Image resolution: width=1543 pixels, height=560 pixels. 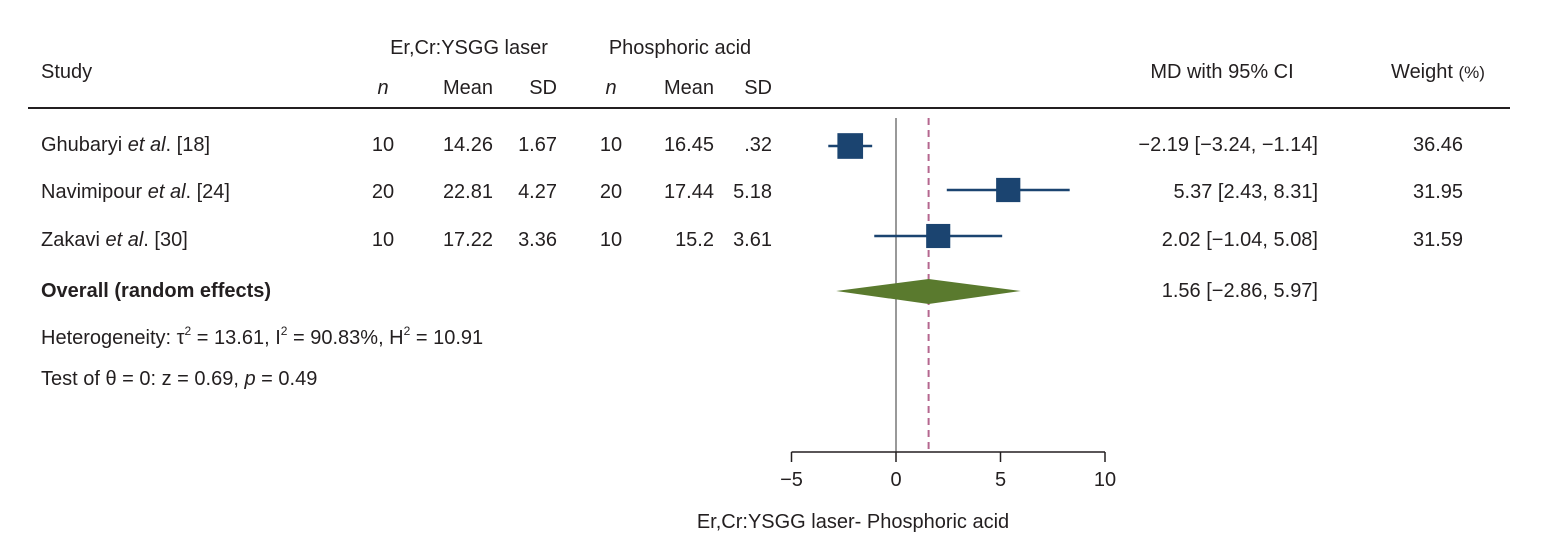 I want to click on cell-sd1: 3.36, so click(x=537, y=240).